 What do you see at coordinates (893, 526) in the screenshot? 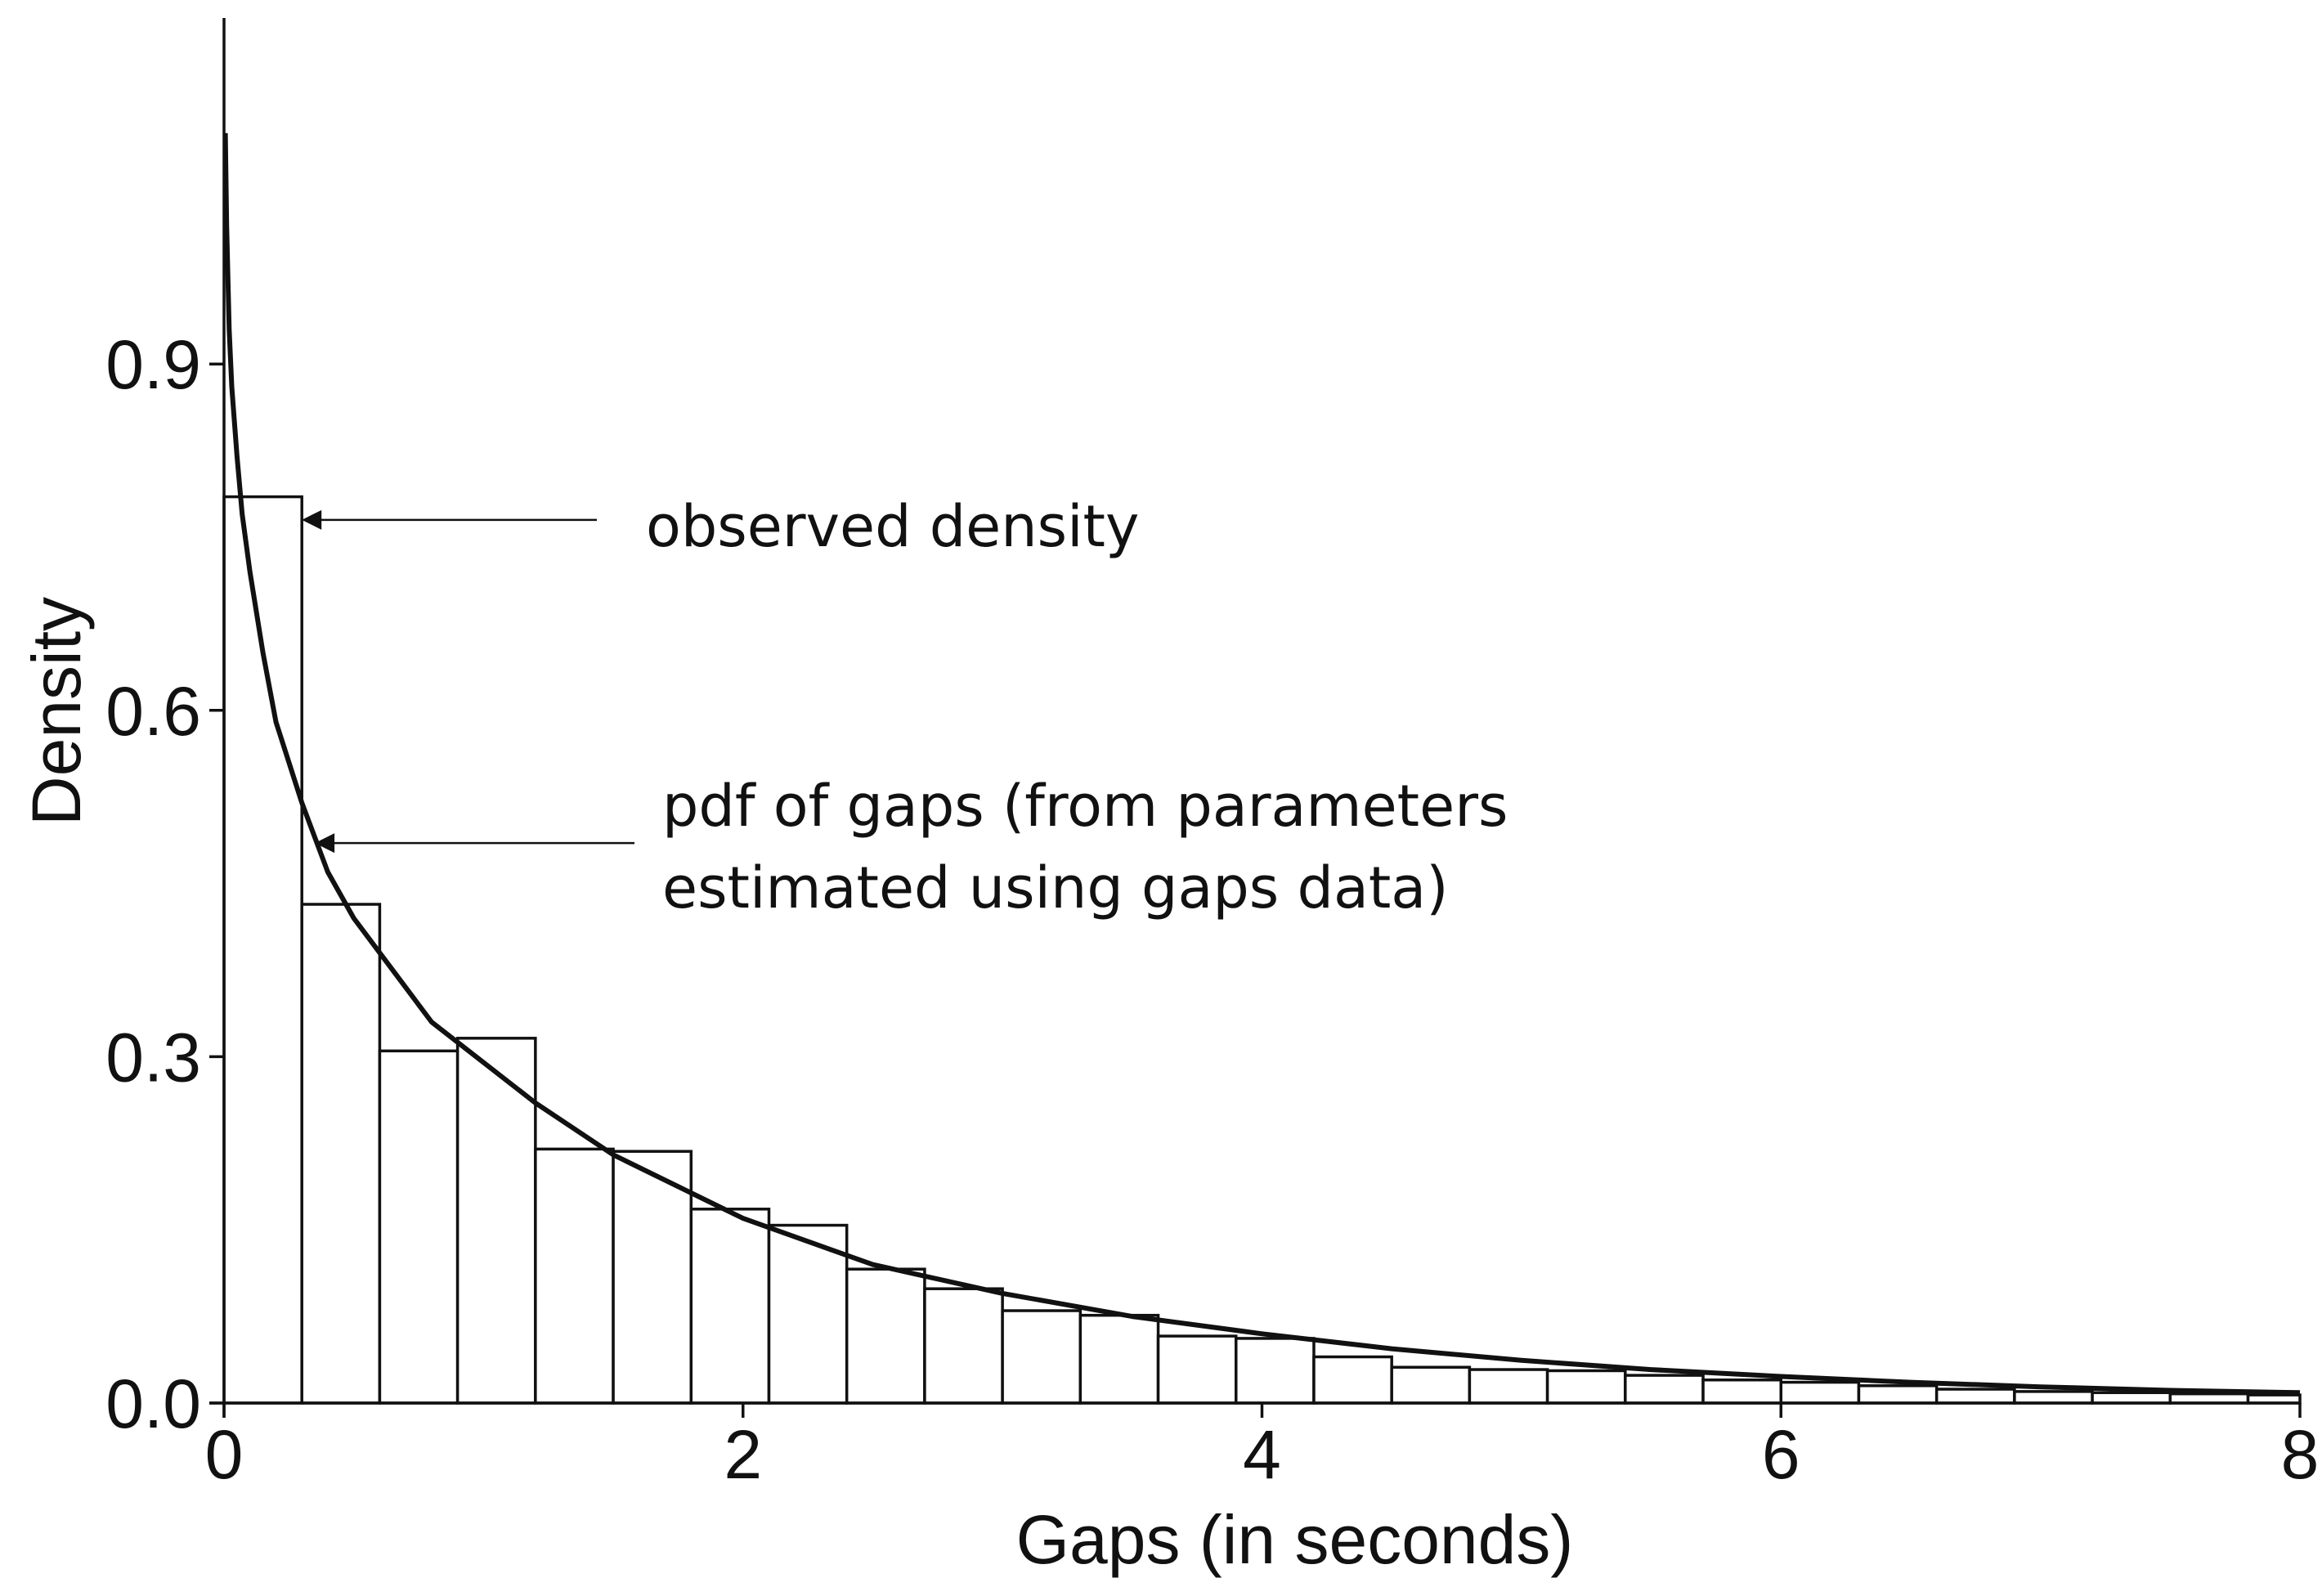
I see `annotation-text: observed density` at bounding box center [893, 526].